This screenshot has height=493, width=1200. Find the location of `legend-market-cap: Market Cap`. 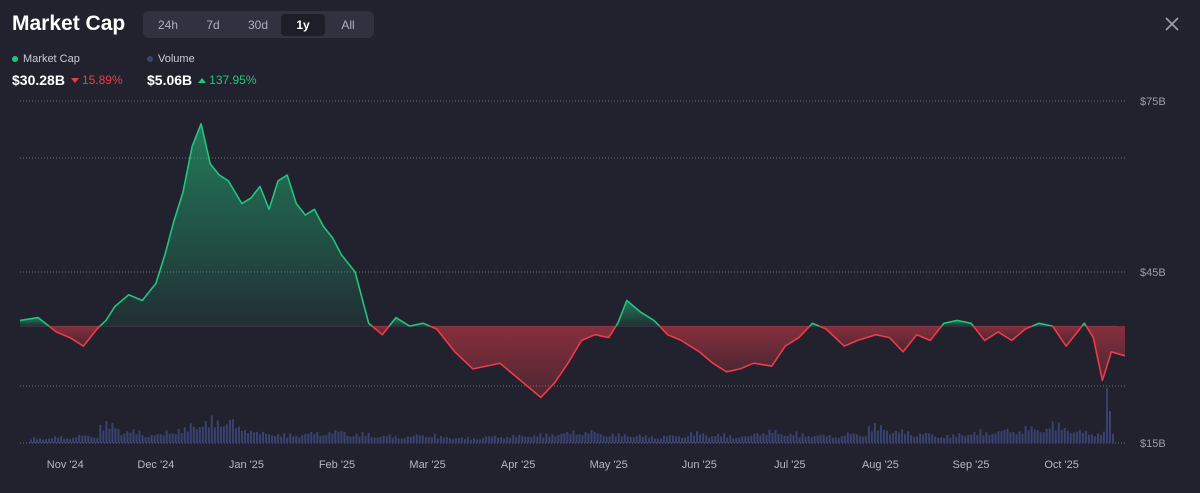

legend-market-cap: Market Cap is located at coordinates (46, 59).